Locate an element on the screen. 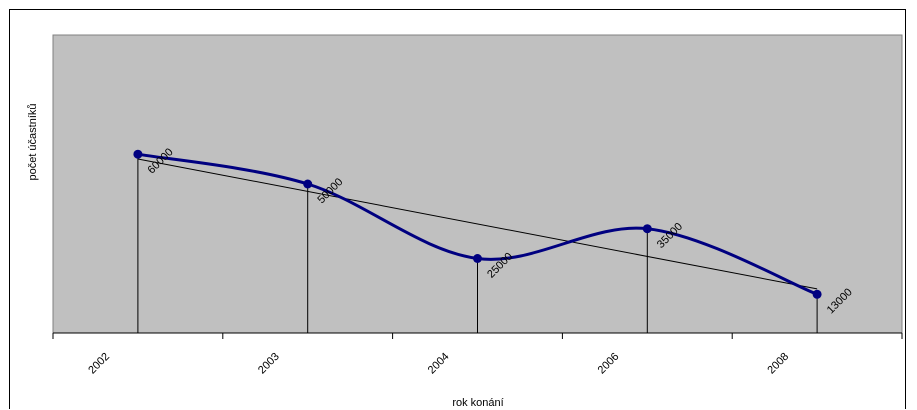  x-axis: 2002 2003 2004 2006 2008 is located at coordinates (477, 354).